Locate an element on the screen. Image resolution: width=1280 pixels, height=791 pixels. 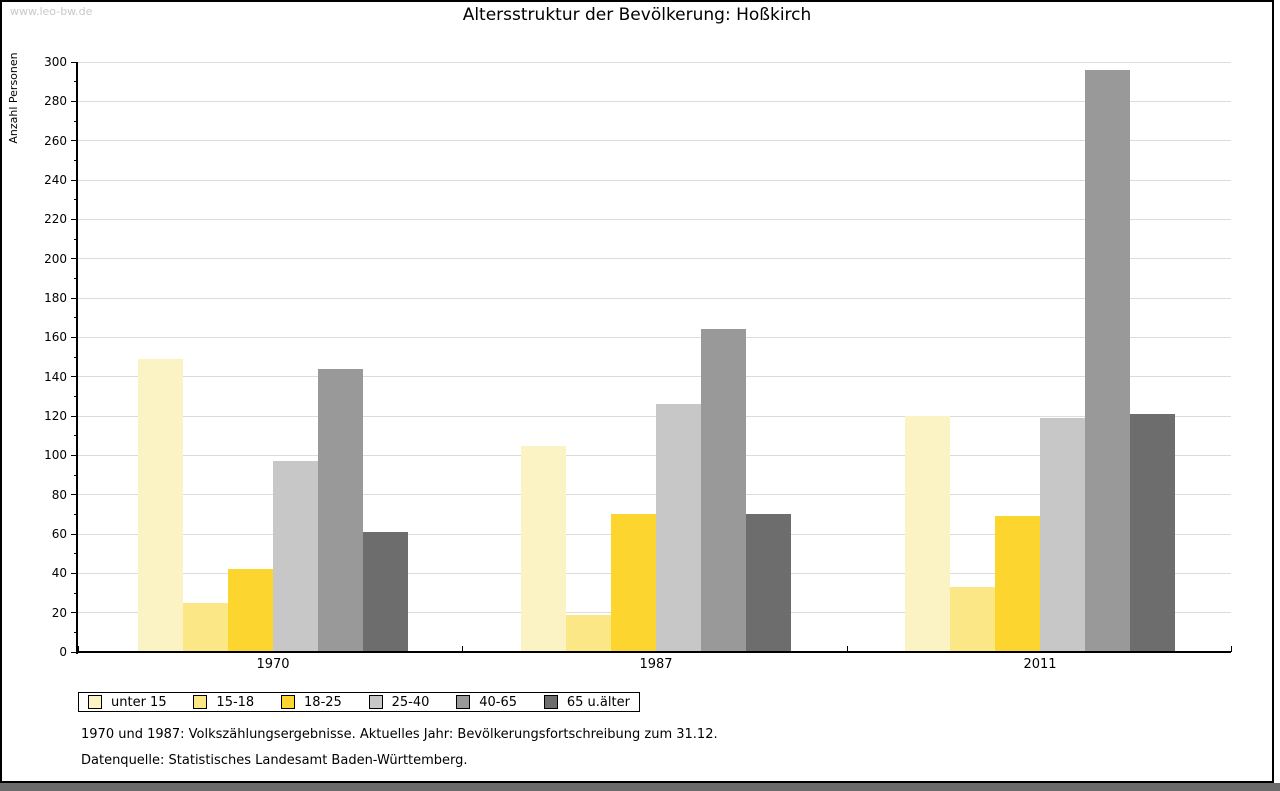
y-tick-label: 220 is located at coordinates (55, 219).